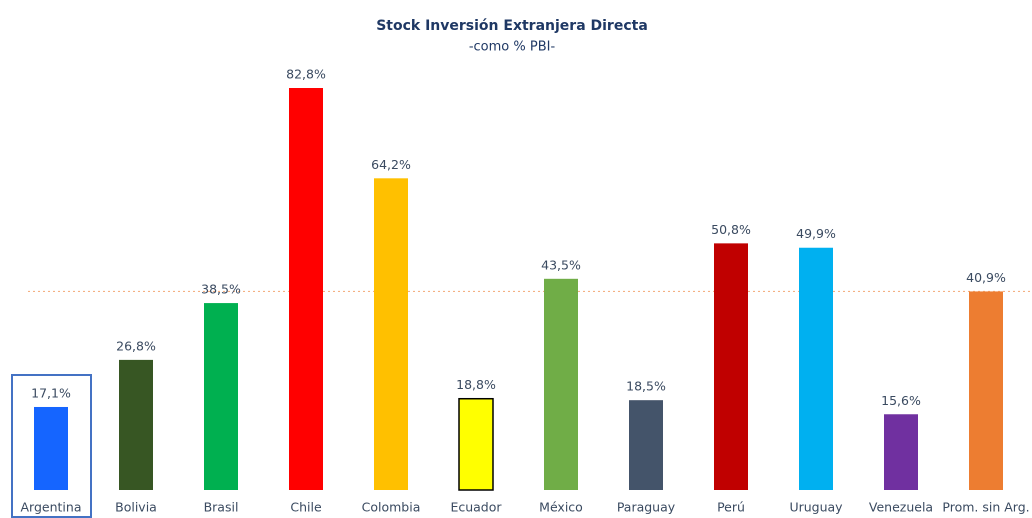  Describe the element at coordinates (51, 507) in the screenshot. I see `x-tick-label: Argentina` at that location.